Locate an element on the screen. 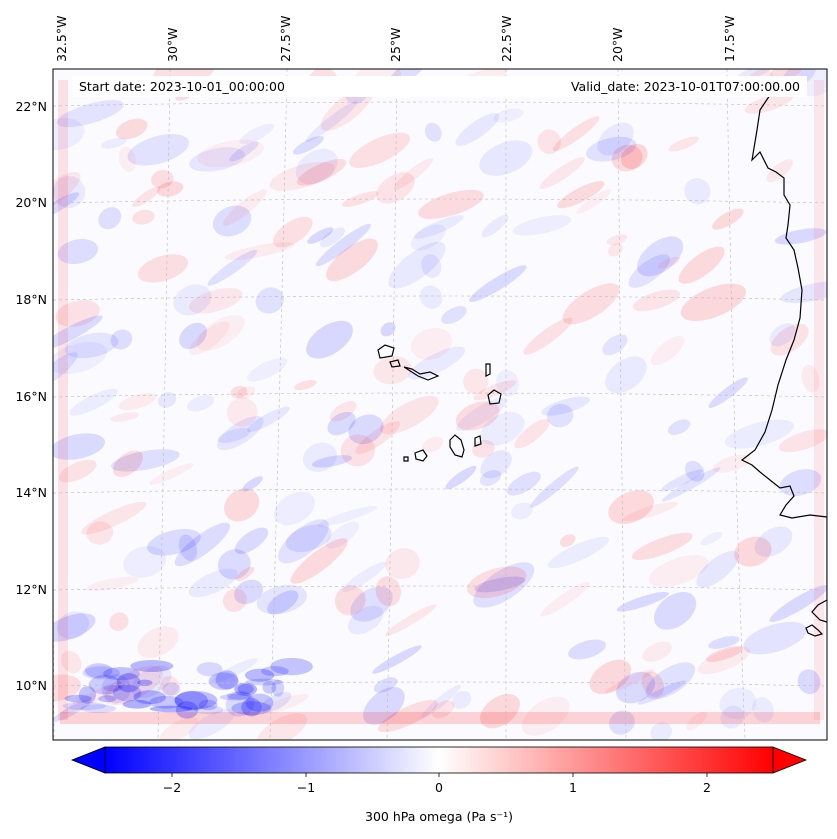 The image size is (837, 839). cape-verde-sal is located at coordinates (488, 370).